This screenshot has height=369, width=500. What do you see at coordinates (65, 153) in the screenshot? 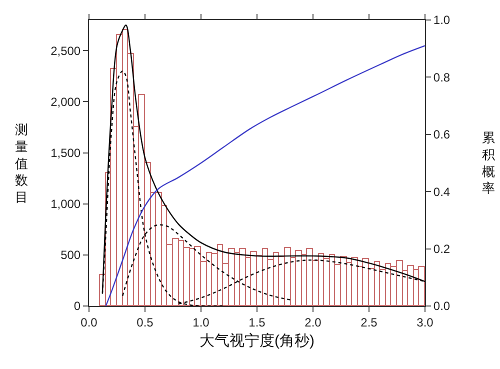
I see `y-tick-label: 1,500` at bounding box center [65, 153].